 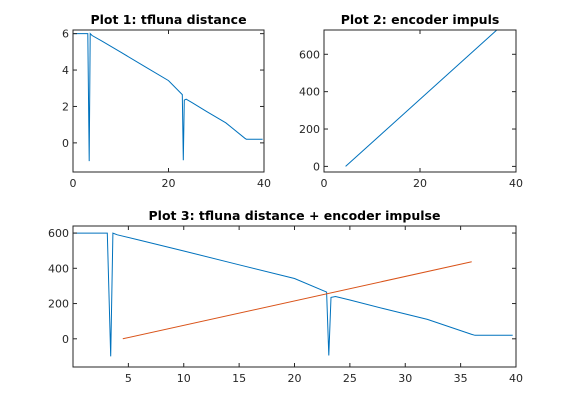 I want to click on x-tick-label: 35, so click(x=461, y=378).